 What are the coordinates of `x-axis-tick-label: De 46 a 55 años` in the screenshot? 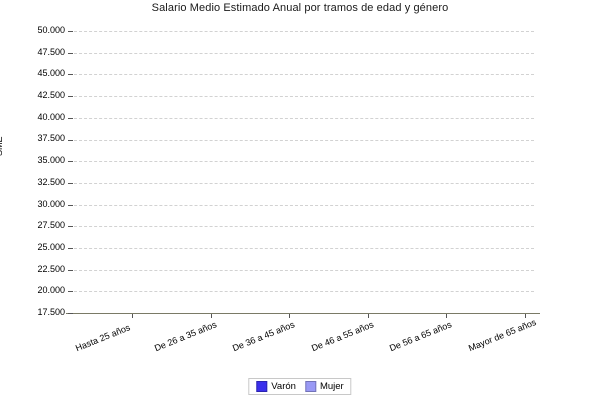 It's located at (342, 336).